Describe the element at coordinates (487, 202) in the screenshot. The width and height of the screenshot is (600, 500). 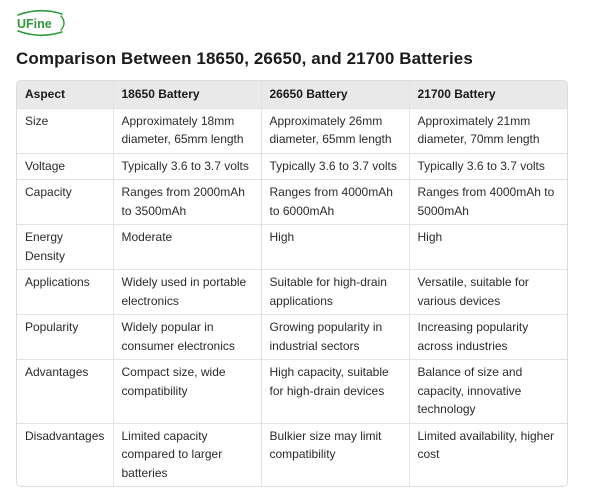
I see `cell-21700: Ranges from 4000mAh to 5000mAh` at that location.